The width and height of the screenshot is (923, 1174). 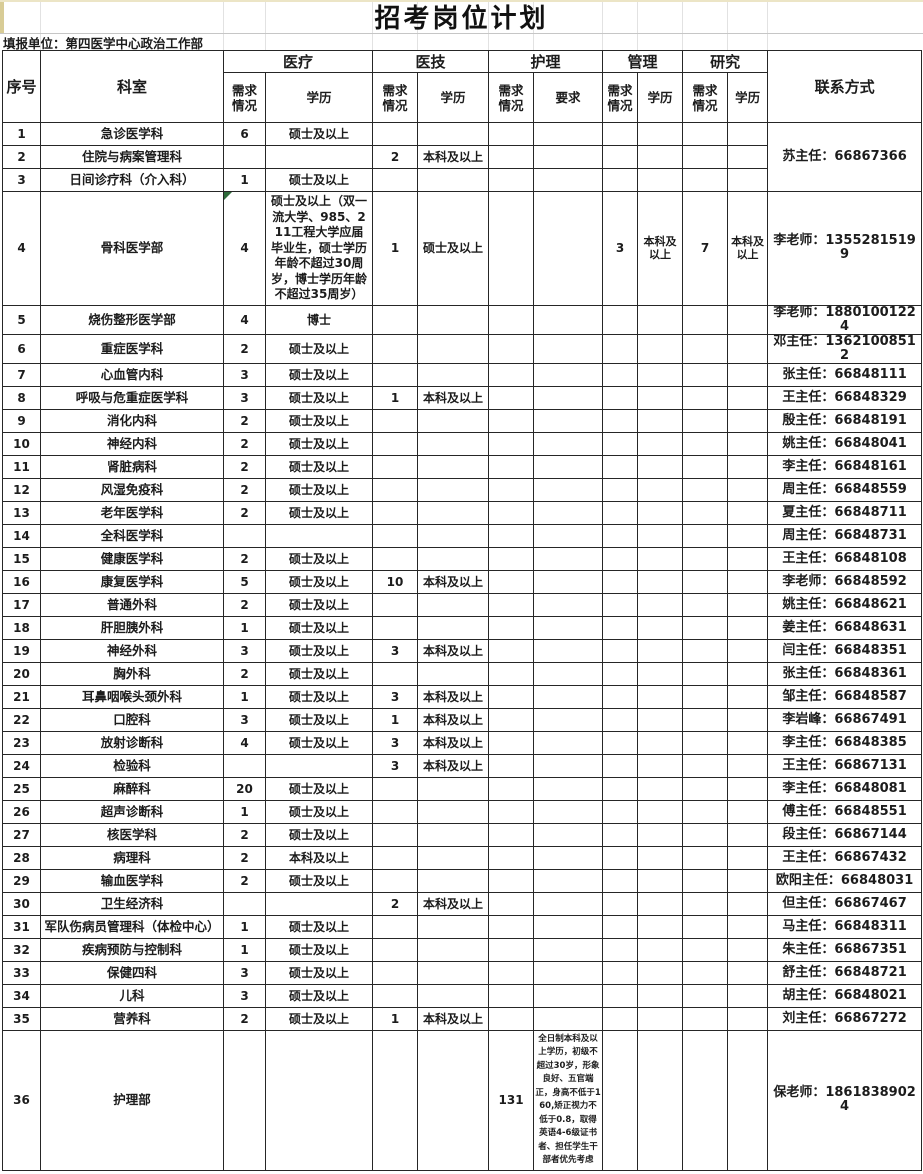 I want to click on cell-medical-need: 1, so click(x=244, y=949).